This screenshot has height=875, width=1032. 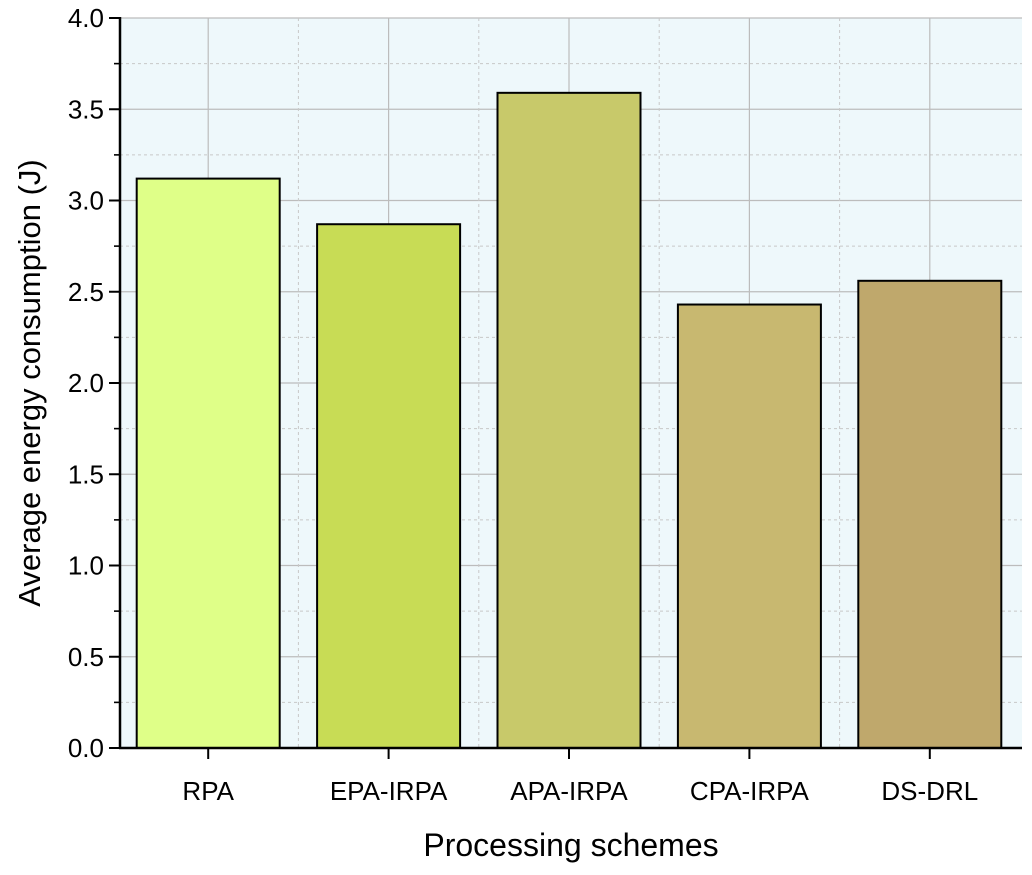 What do you see at coordinates (389, 486) in the screenshot?
I see `bar-epa-irpa` at bounding box center [389, 486].